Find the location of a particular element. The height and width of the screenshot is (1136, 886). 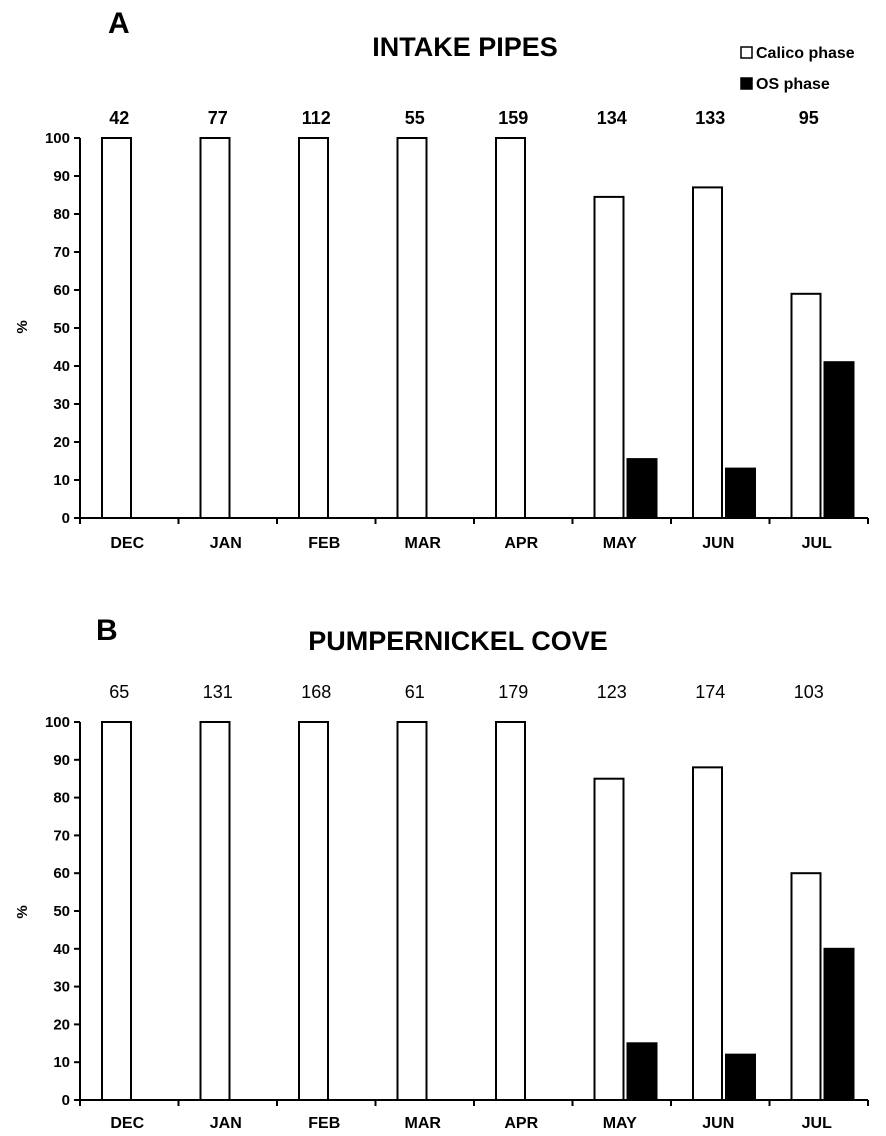

sample-count-label: 133 is located at coordinates (710, 118).